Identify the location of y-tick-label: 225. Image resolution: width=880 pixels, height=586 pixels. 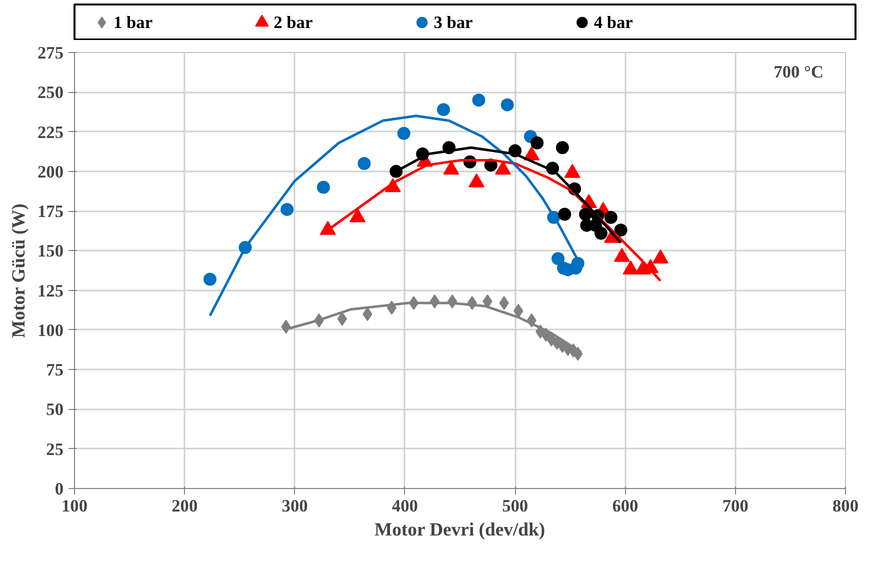
(51, 132).